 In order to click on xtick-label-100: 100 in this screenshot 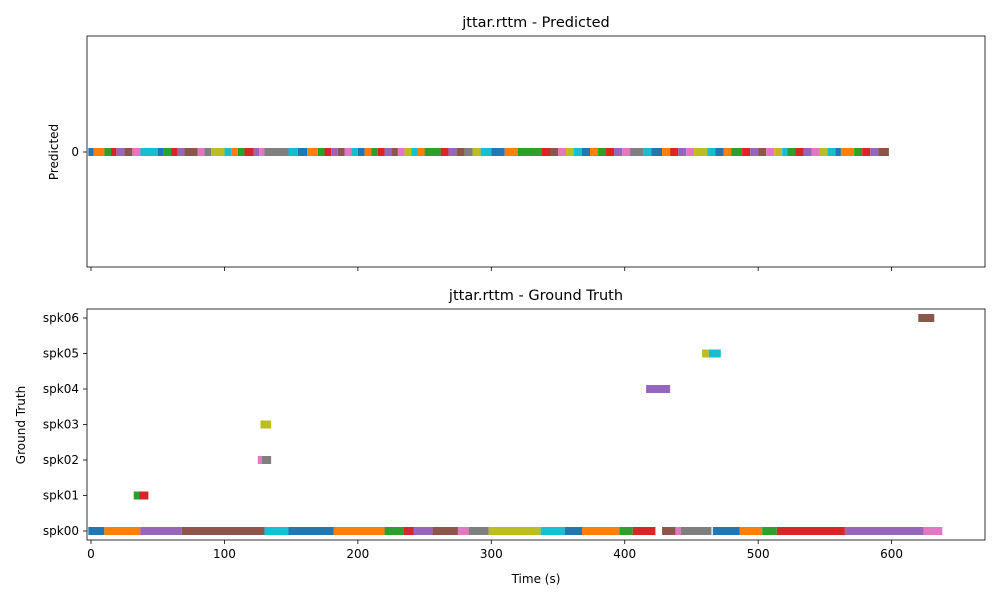, I will do `click(224, 554)`.